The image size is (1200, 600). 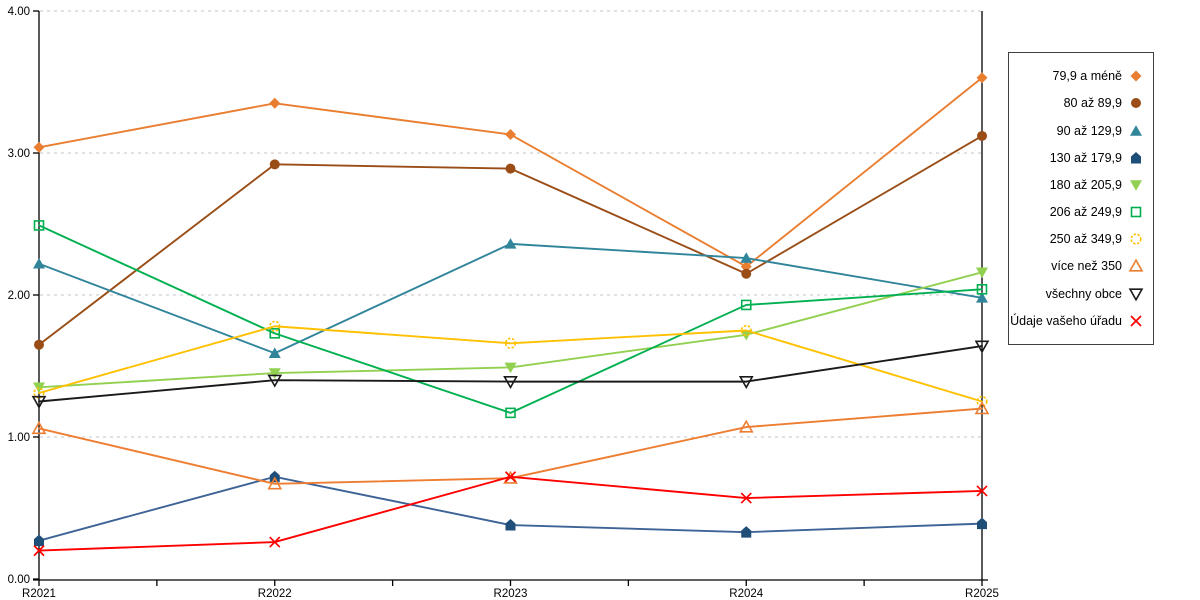 What do you see at coordinates (1066, 320) in the screenshot?
I see `legend-label: Údaje vašeho úřadu` at bounding box center [1066, 320].